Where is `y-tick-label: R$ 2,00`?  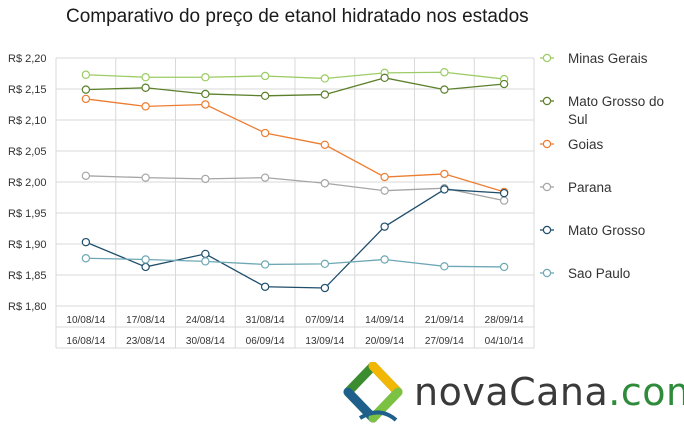
y-tick-label: R$ 2,00 is located at coordinates (27, 183).